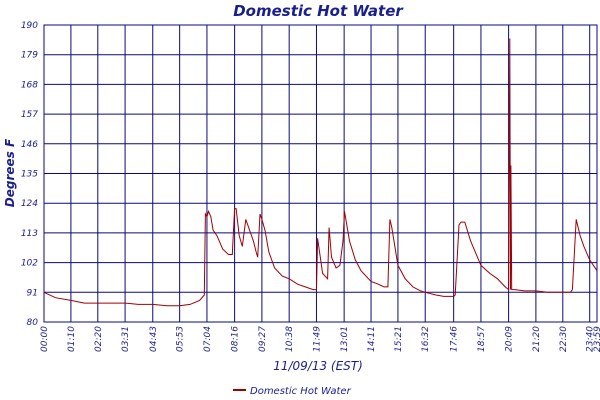 Image resolution: width=600 pixels, height=400 pixels. I want to click on y-tick-label: 135, so click(29, 175).